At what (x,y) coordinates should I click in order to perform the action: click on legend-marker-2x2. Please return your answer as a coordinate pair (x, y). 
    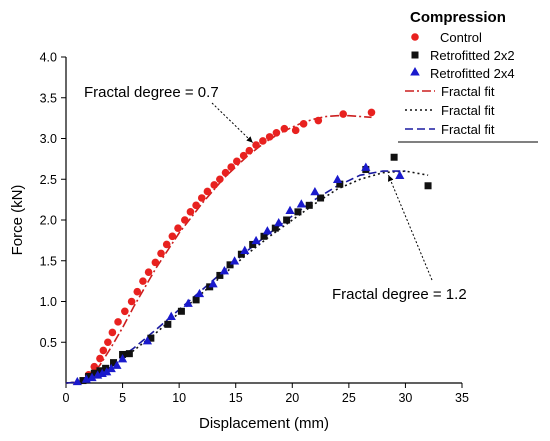
    Looking at the image, I should click on (415, 55).